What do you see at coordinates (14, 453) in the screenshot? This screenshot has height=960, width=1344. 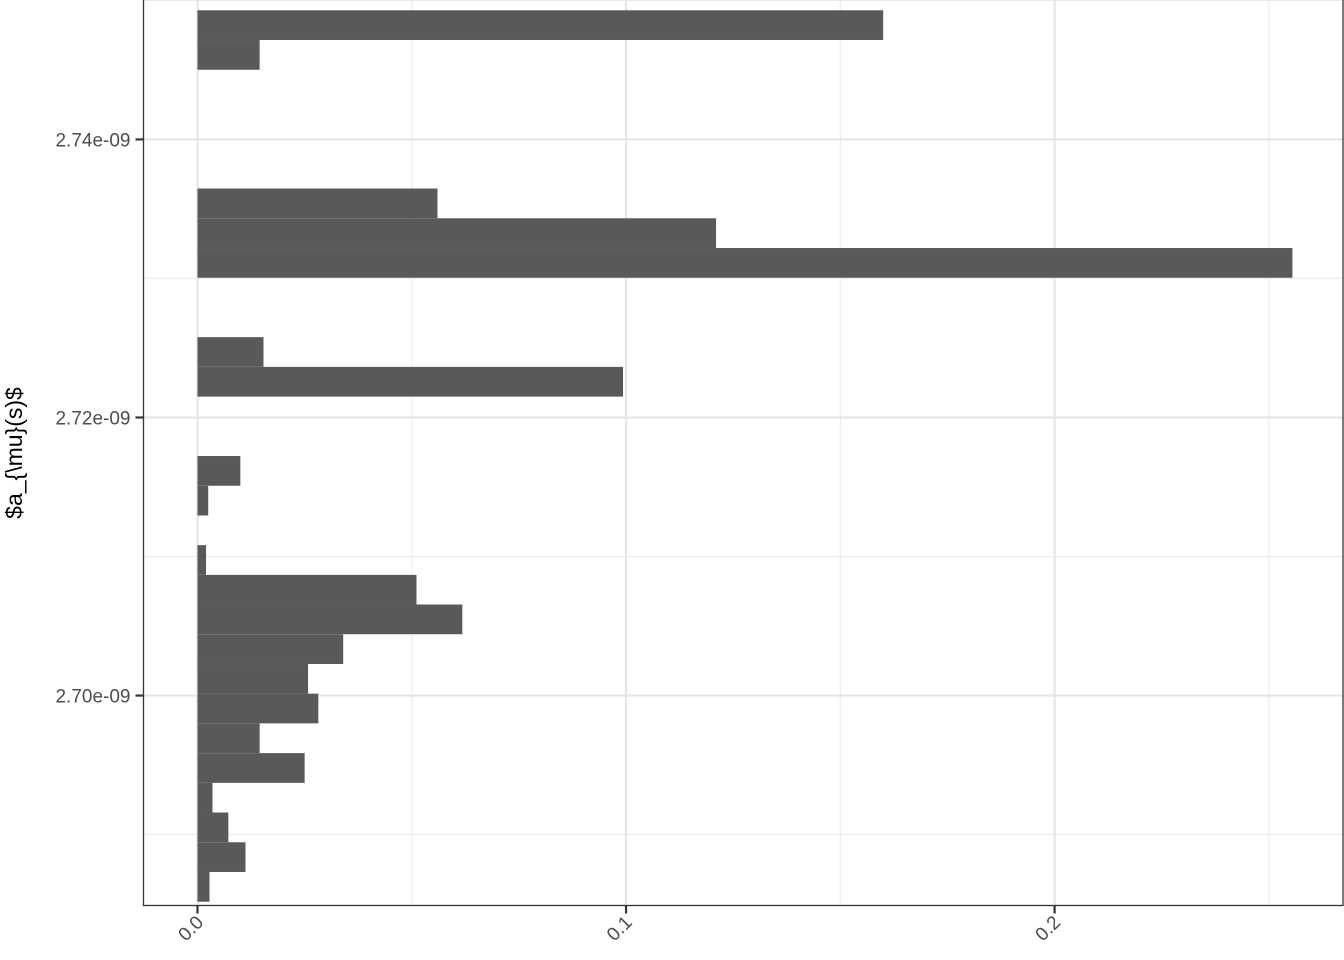 I see `y-axis-title: $a_{\mu}(s)$` at bounding box center [14, 453].